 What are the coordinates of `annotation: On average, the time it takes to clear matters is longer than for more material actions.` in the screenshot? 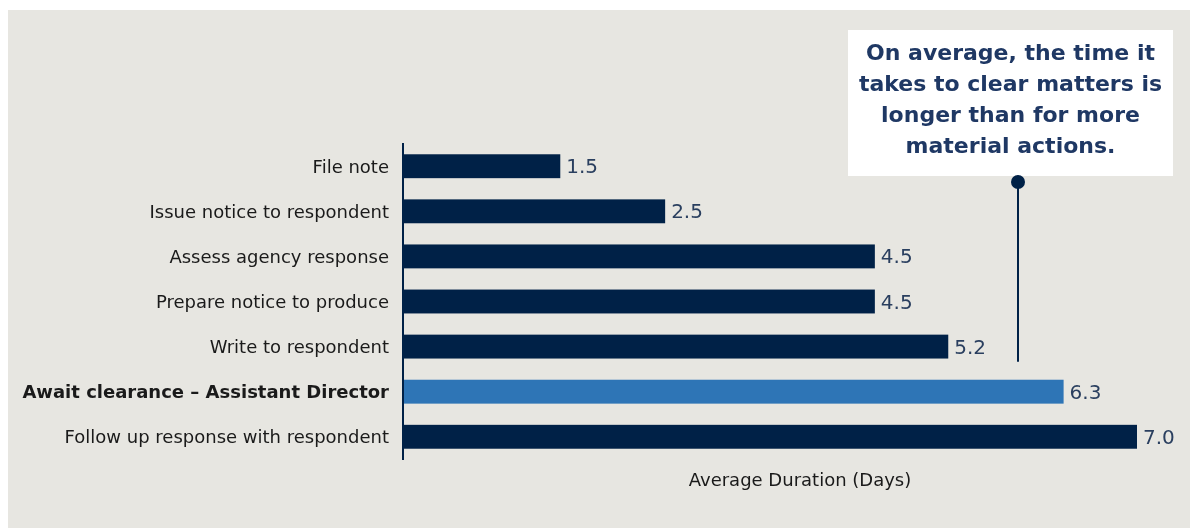 It's located at (1010, 99).